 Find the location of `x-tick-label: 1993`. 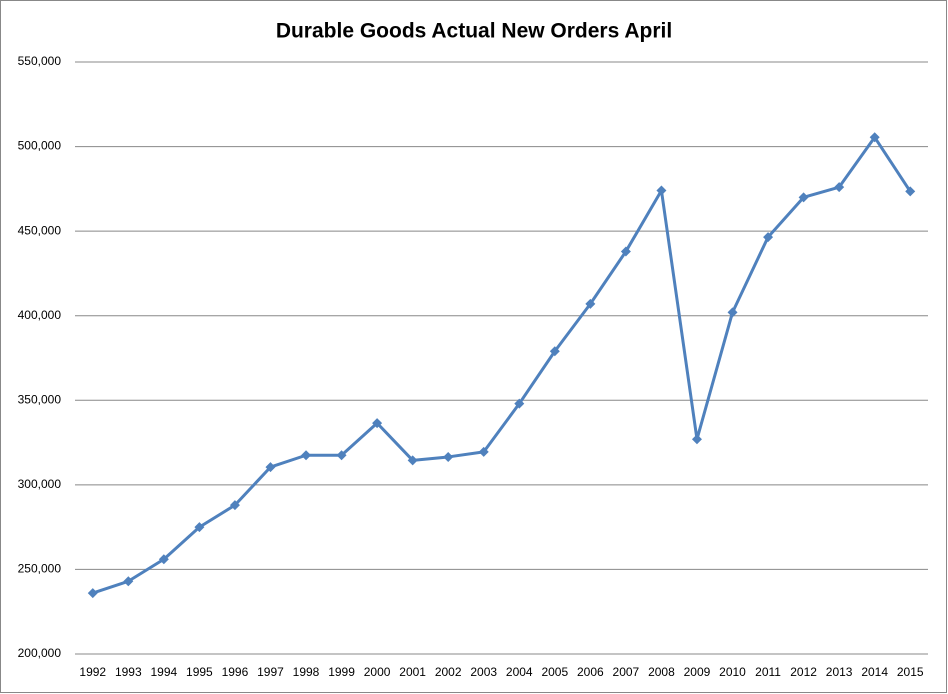

x-tick-label: 1993 is located at coordinates (128, 672).